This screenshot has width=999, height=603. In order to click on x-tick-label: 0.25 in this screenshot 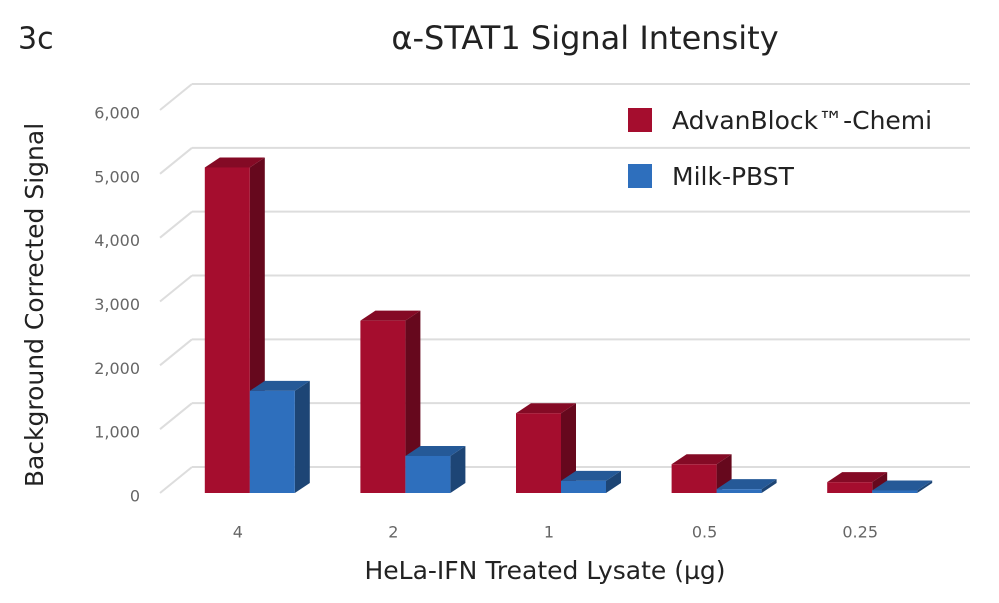, I will do `click(860, 532)`.